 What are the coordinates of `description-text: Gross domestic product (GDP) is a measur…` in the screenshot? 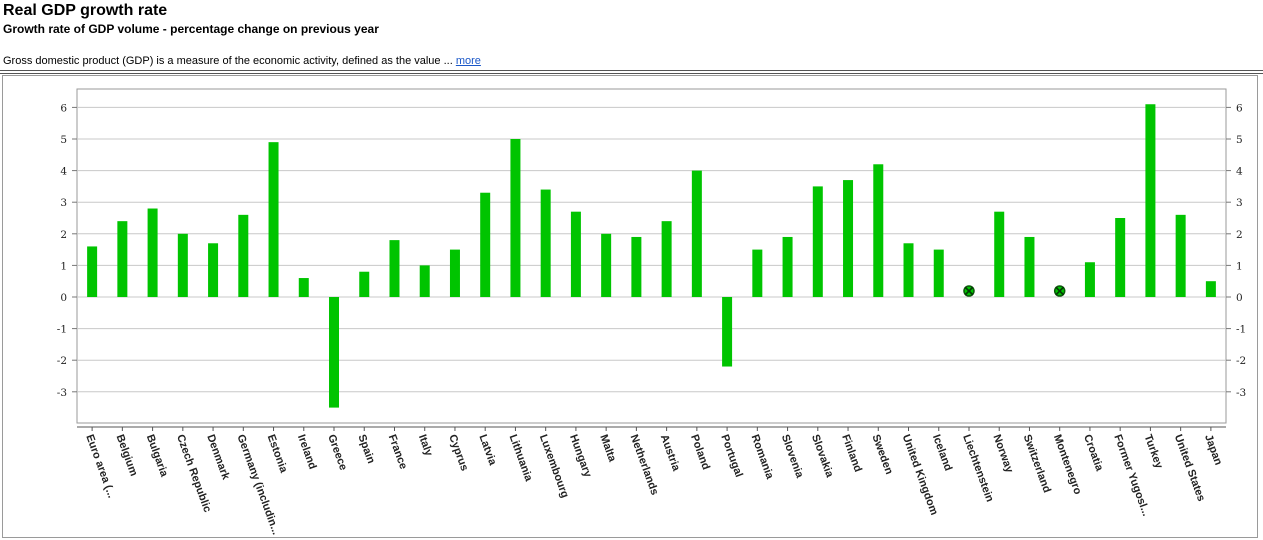 It's located at (228, 61).